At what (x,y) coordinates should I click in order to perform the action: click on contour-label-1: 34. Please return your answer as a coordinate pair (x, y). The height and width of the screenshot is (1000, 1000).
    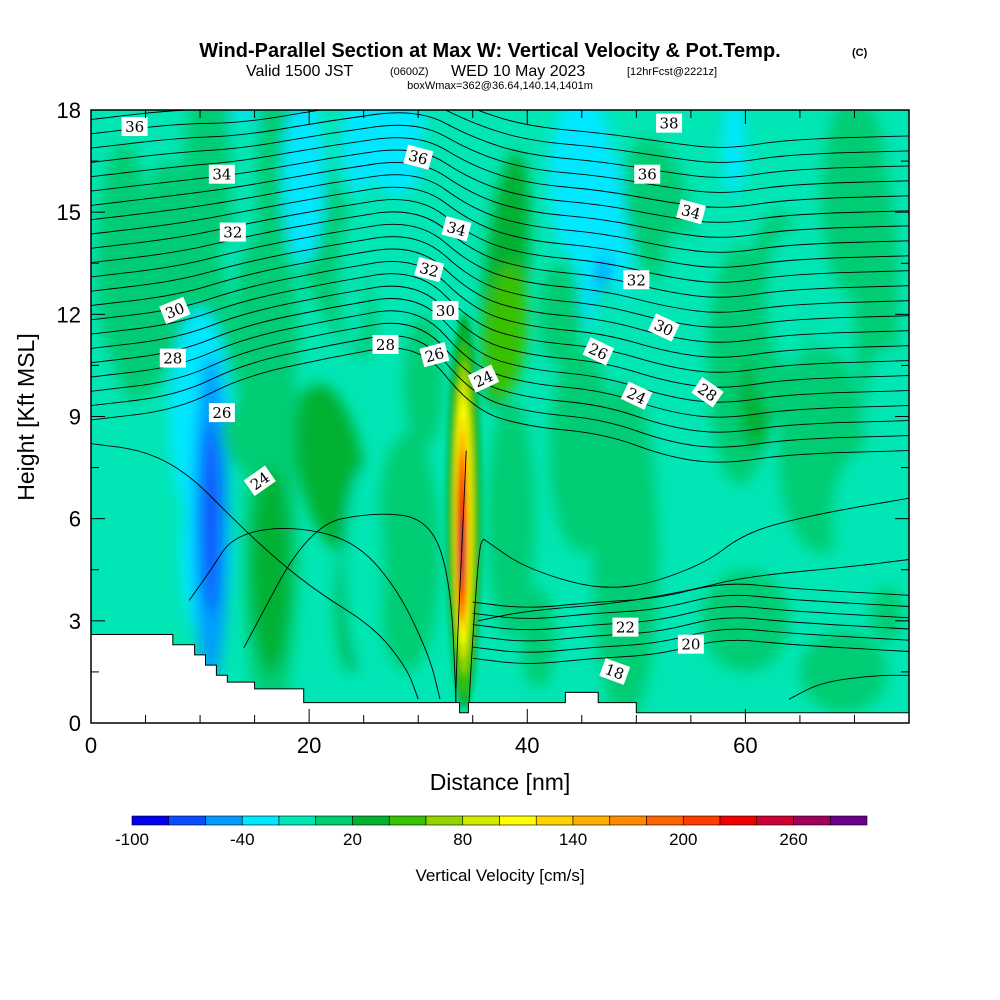
    Looking at the image, I should click on (221, 174).